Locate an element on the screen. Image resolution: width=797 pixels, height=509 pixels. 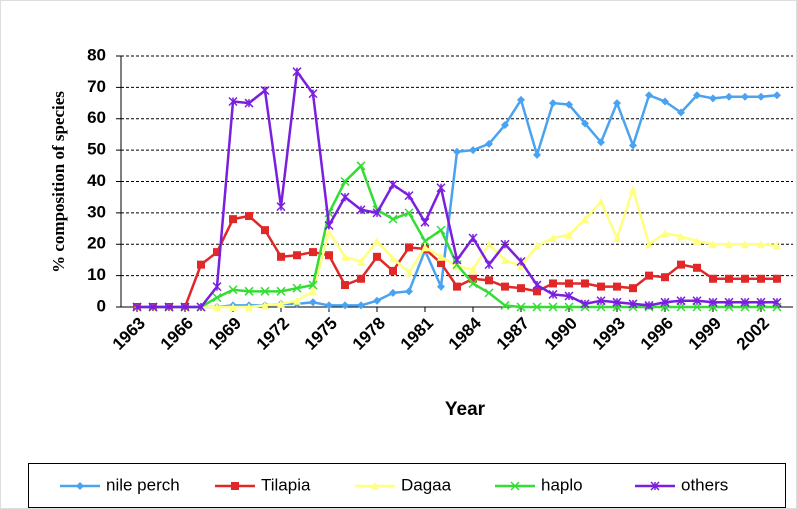
y-tick-label: 0 is located at coordinates (101, 305).